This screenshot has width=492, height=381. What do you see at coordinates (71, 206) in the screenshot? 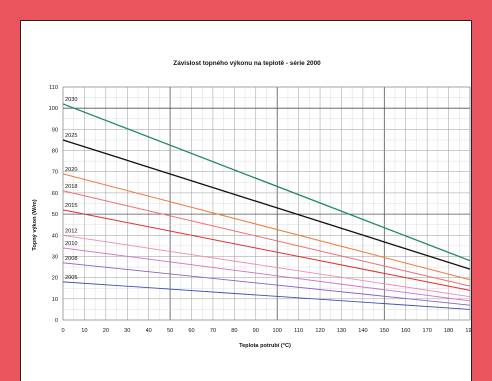
I see `series-label-2015: 2015` at bounding box center [71, 206].